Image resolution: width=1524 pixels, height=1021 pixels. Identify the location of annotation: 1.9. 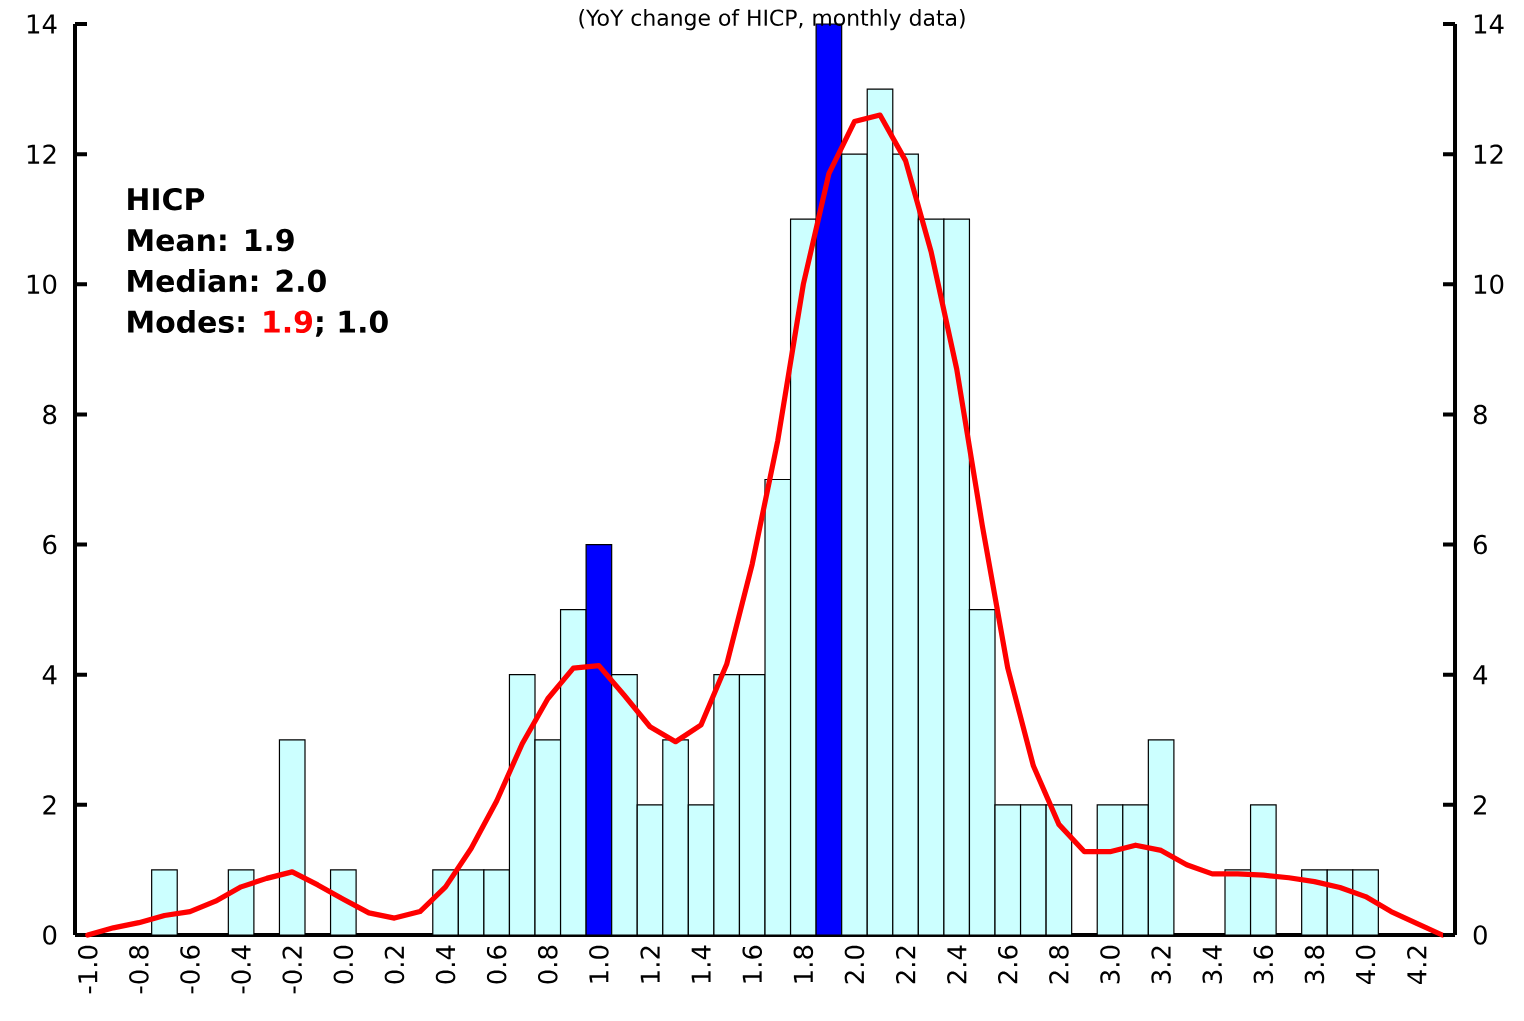
(288, 322).